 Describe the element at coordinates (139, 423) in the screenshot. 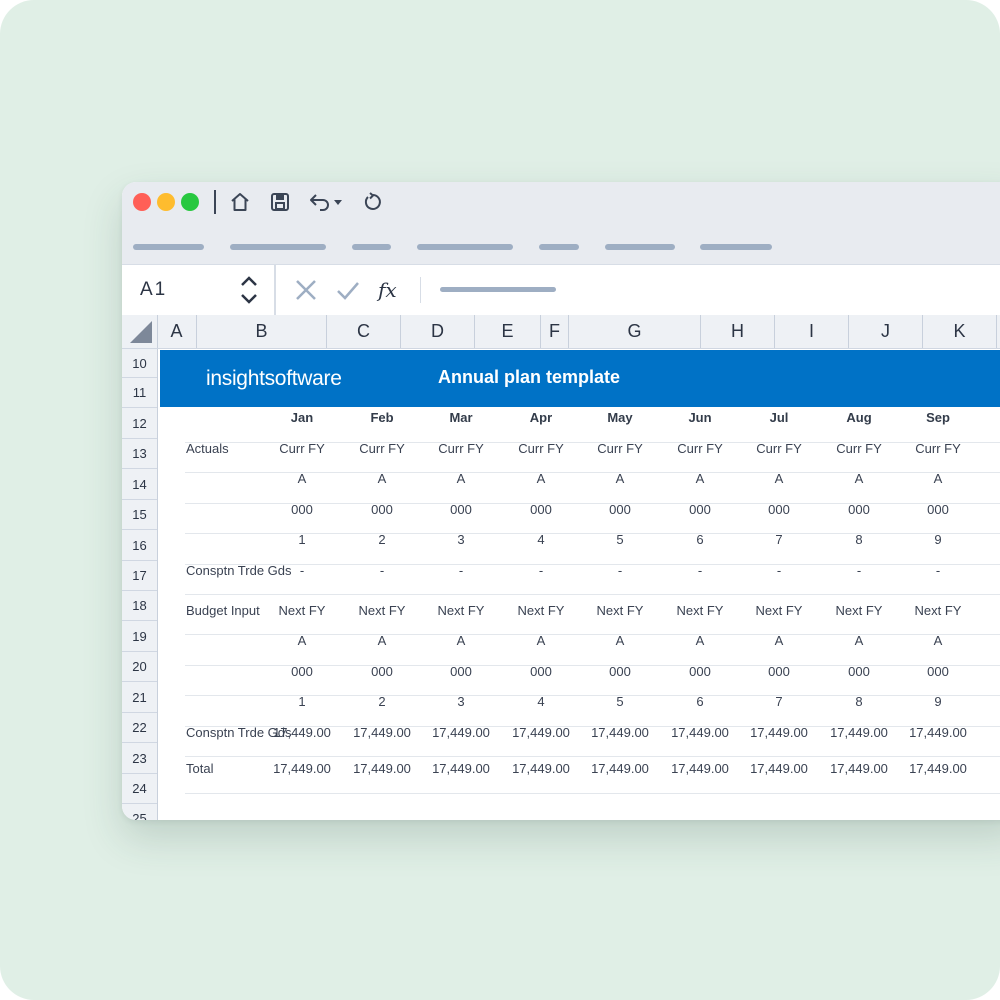

I see `row-header: 12` at that location.